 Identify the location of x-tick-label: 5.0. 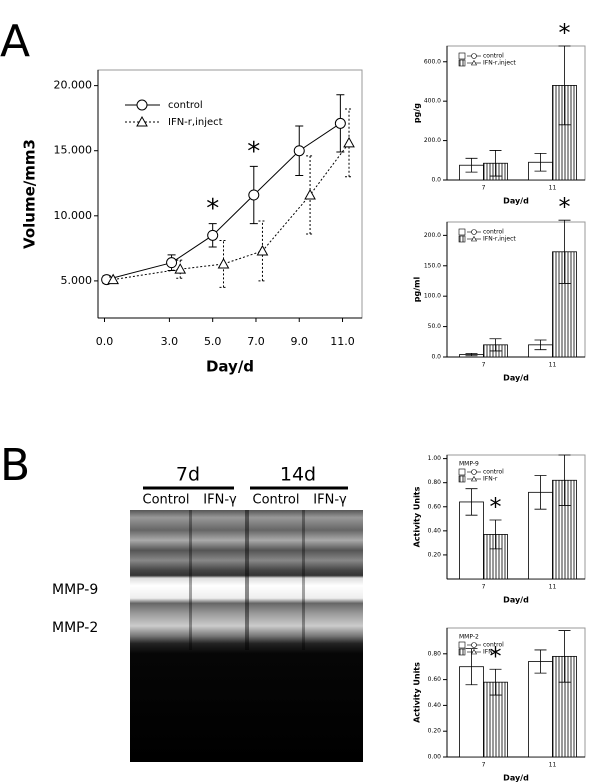
(213, 341).